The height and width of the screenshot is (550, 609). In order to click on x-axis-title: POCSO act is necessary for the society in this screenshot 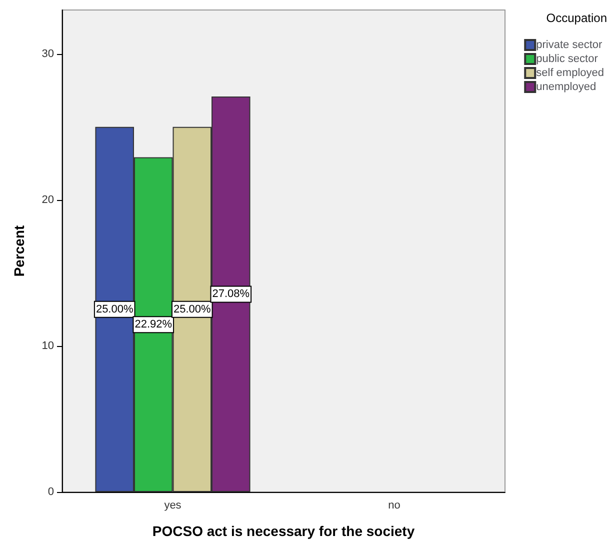, I will do `click(283, 531)`.